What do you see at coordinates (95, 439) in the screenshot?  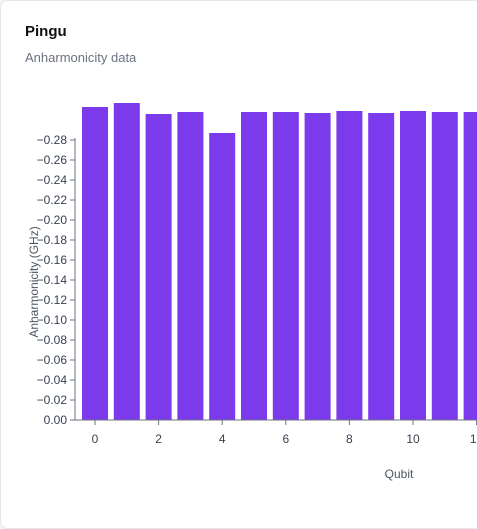 I see `x-tick-label: 0` at bounding box center [95, 439].